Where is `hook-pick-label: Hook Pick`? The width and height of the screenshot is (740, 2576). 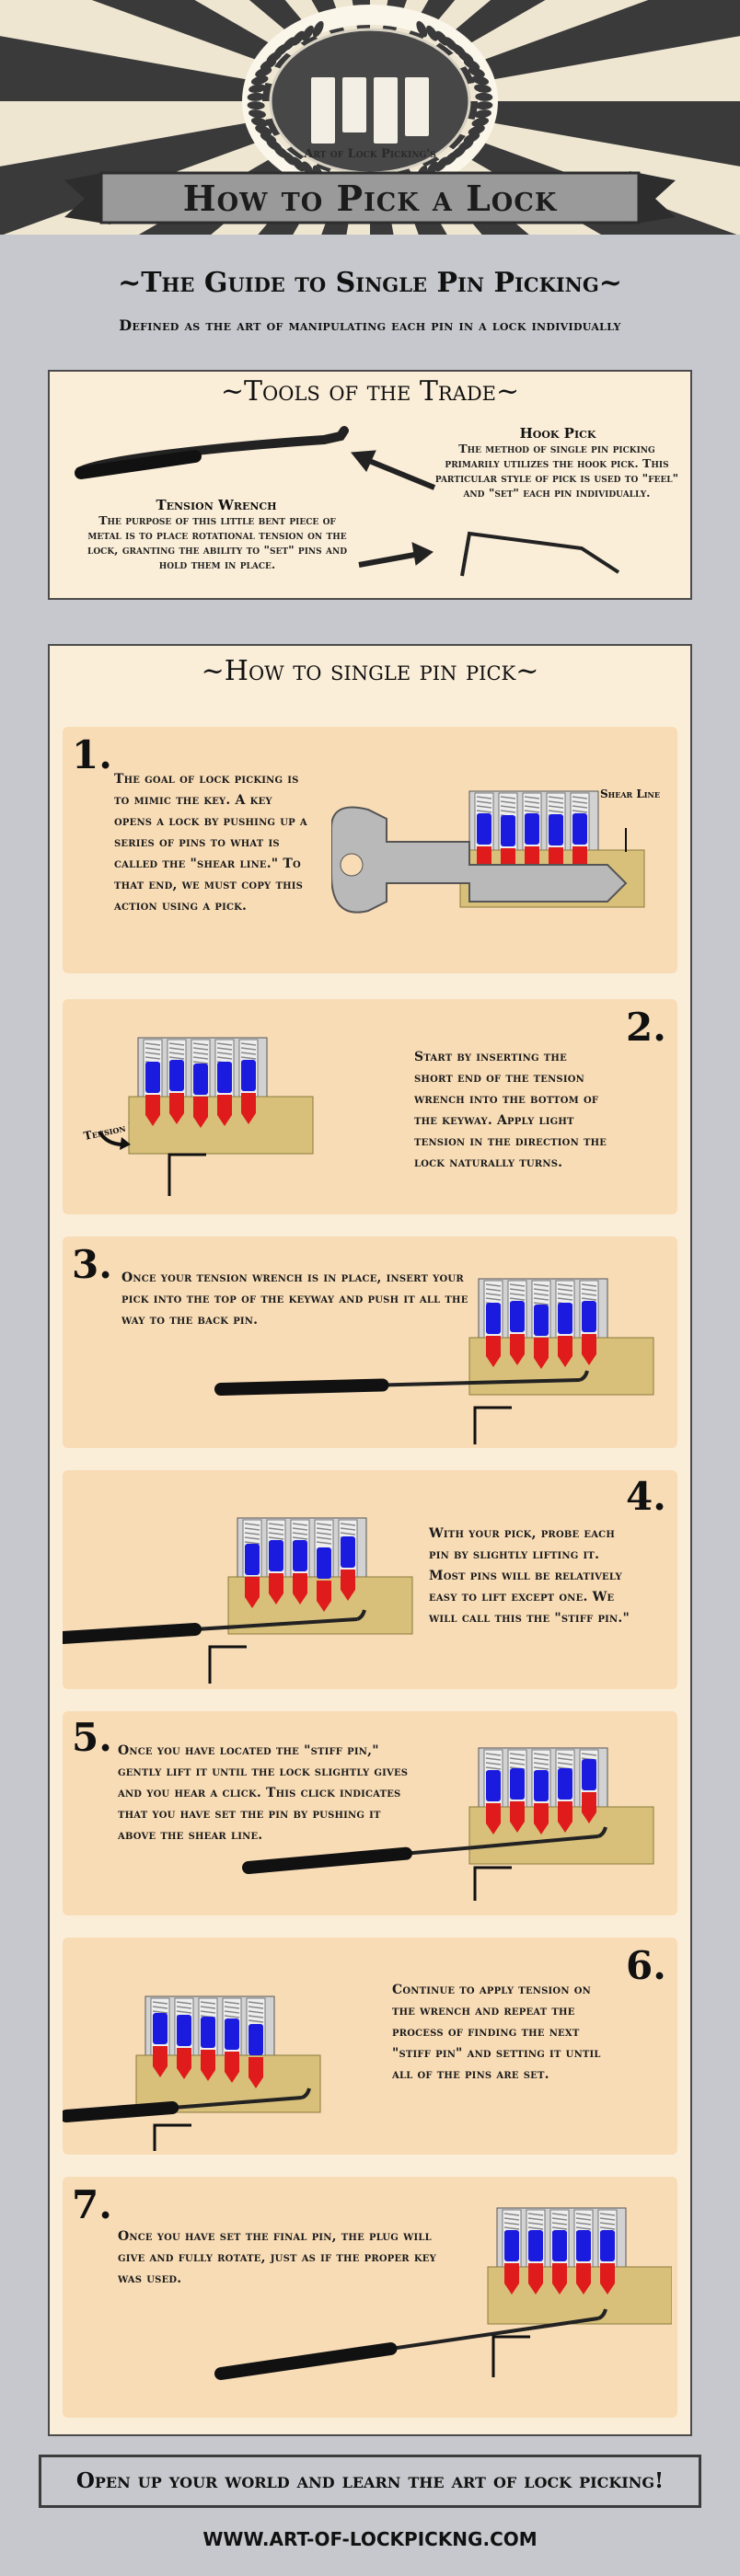
hook-pick-label: Hook Pick is located at coordinates (557, 433).